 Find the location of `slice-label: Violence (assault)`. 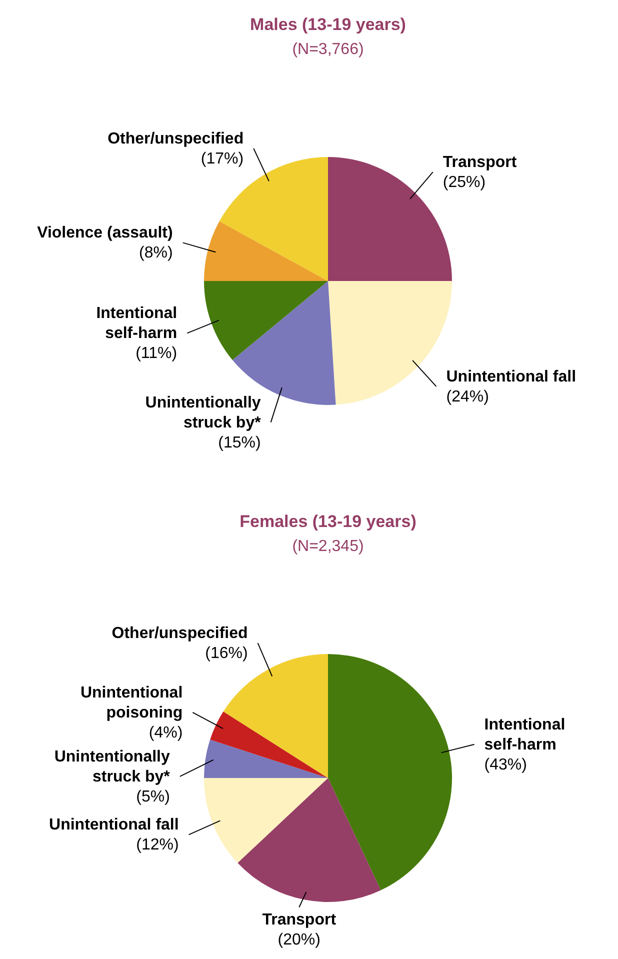

slice-label: Violence (assault) is located at coordinates (105, 233).